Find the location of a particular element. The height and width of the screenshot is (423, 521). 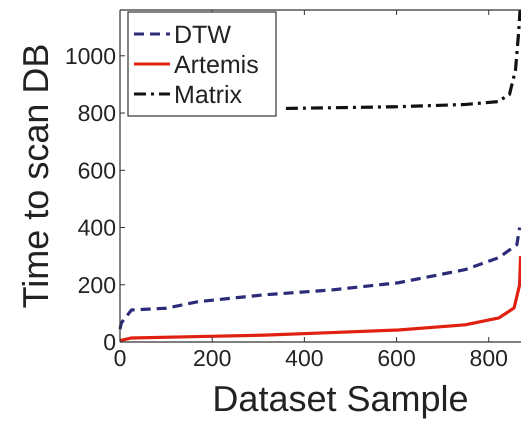

y-tick-label: 1000 is located at coordinates (90, 55).